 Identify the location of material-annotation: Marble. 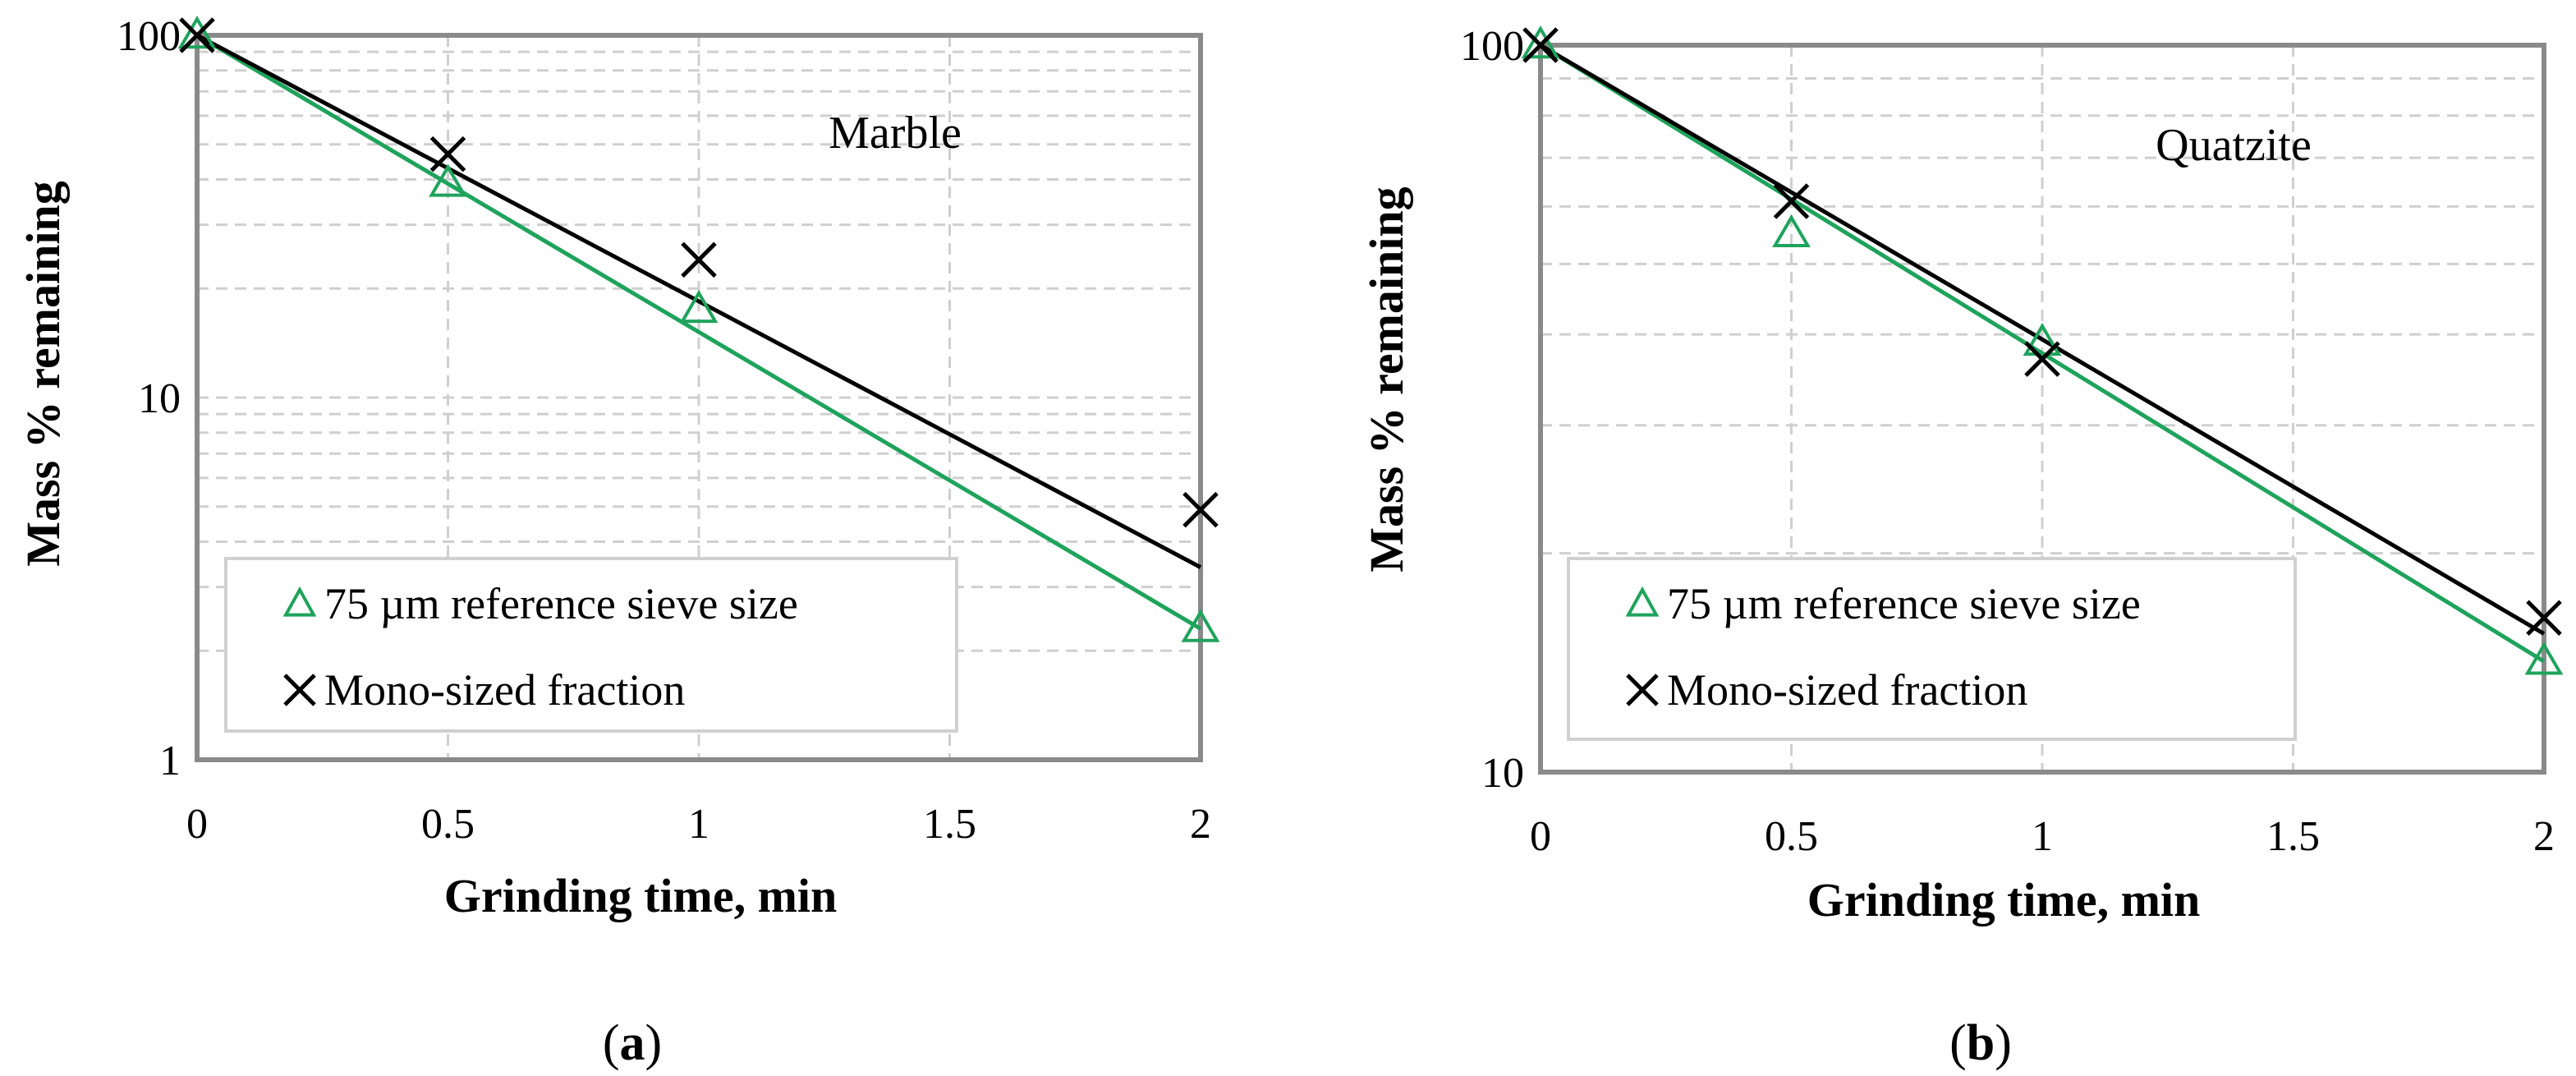
(895, 133).